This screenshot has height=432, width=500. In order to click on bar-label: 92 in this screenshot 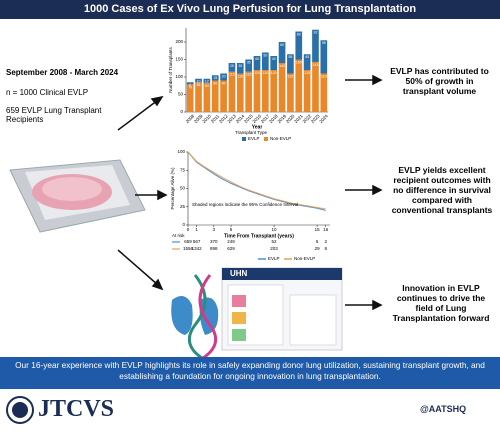, I will do `click(316, 33)`.